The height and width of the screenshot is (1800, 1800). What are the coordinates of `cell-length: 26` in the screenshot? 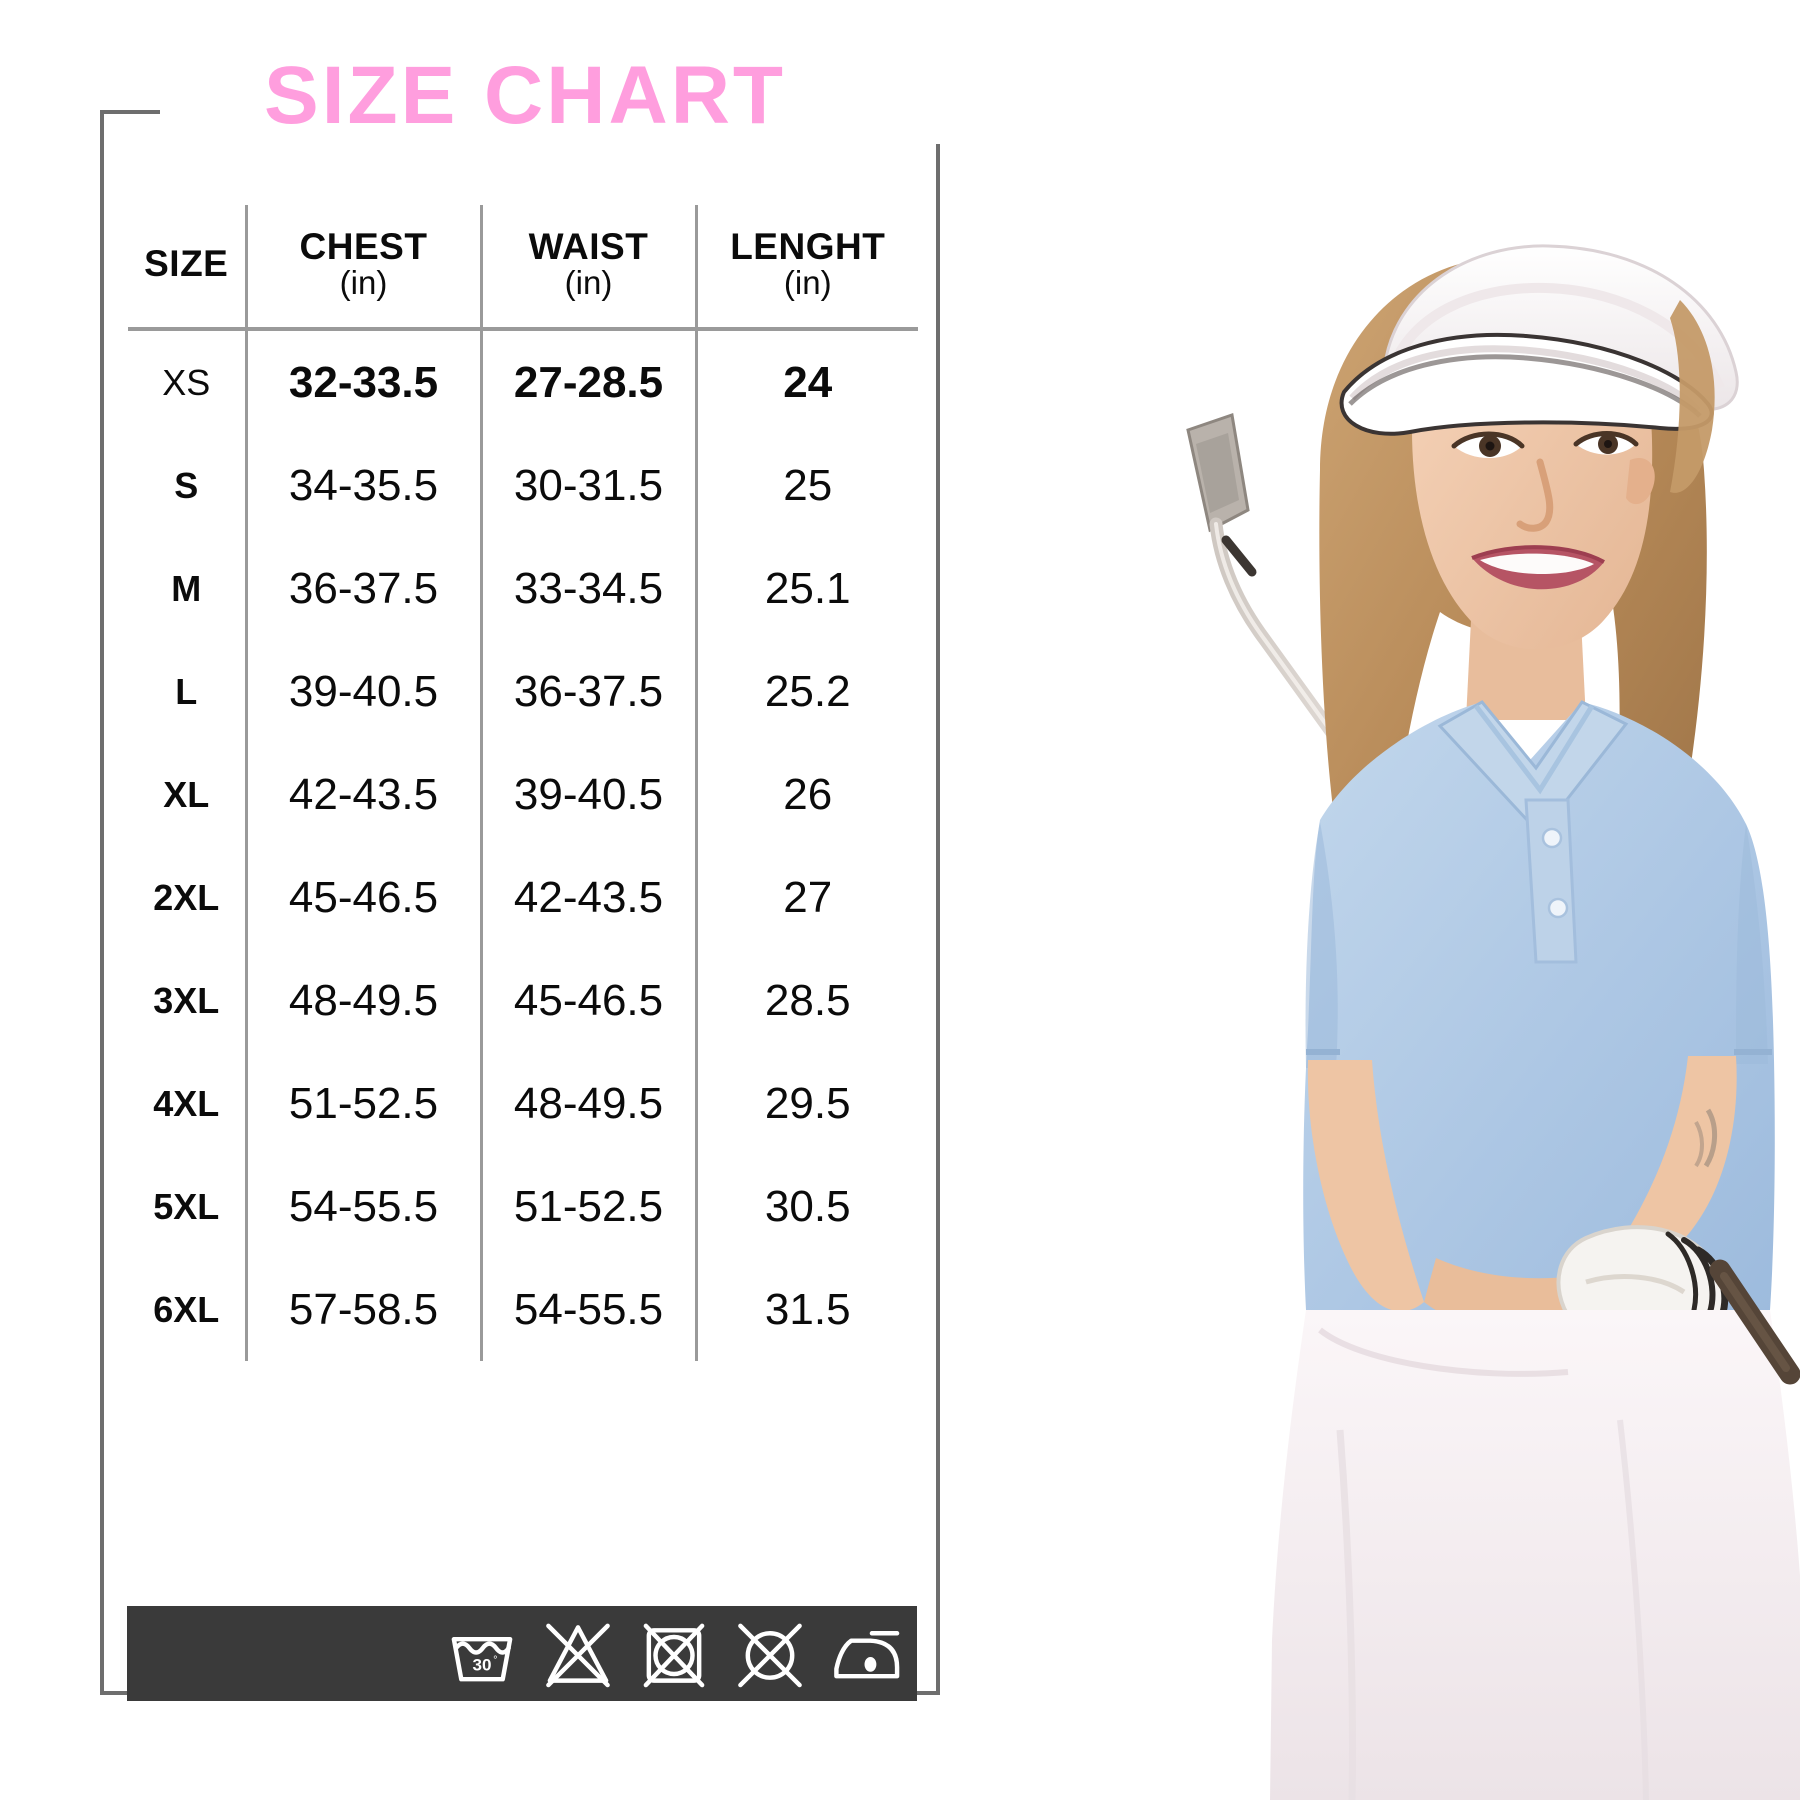 It's located at (808, 794).